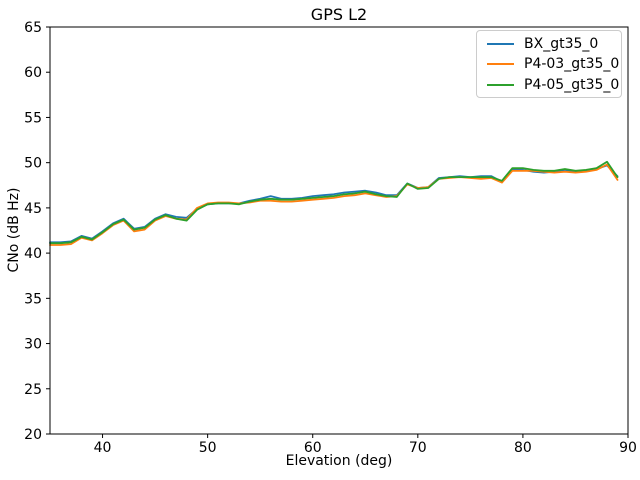 This screenshot has height=480, width=640. I want to click on legend-item: BX_gt35_0, so click(549, 44).